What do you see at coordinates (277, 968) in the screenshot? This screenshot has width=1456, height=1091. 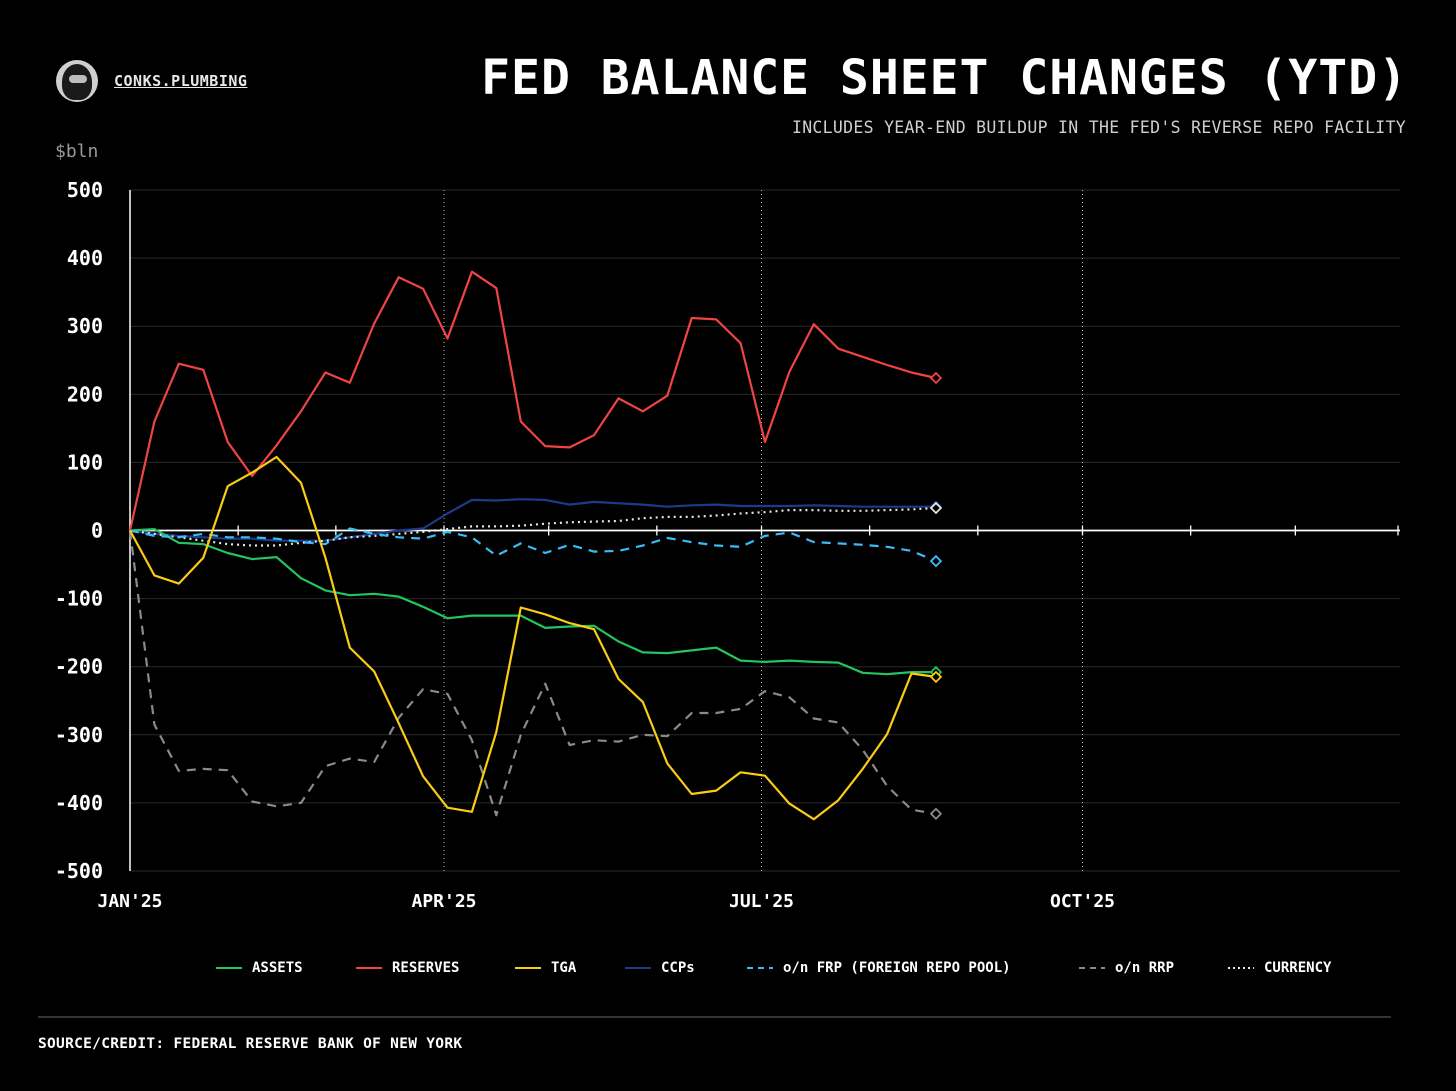 I see `legend-label: ASSETS` at bounding box center [277, 968].